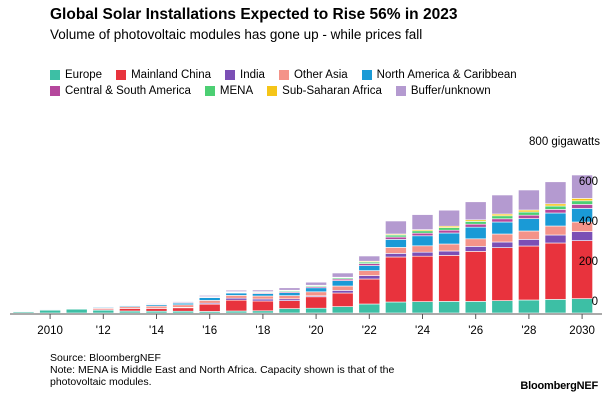 The height and width of the screenshot is (405, 612). What do you see at coordinates (316, 294) in the screenshot?
I see `bar-2020-other-asia` at bounding box center [316, 294].